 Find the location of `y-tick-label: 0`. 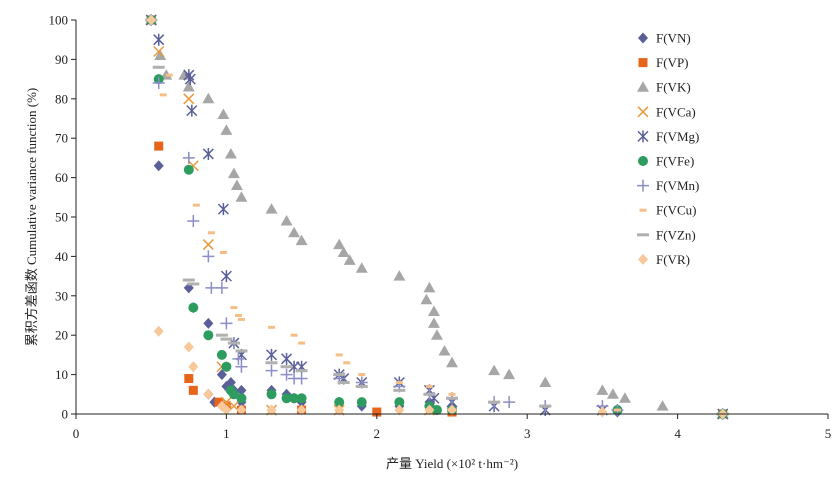

y-tick-label: 0 is located at coordinates (65, 414).